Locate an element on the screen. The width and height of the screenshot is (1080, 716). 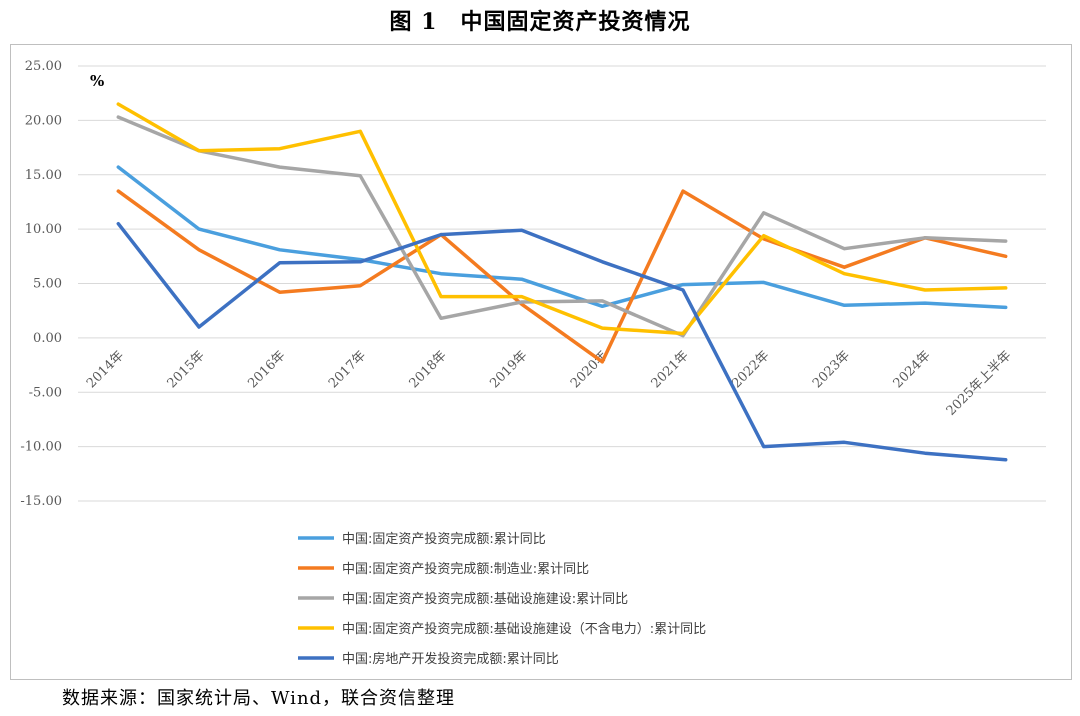
source-note: 数据来源：国家统计局、Wind，联合资信整理 is located at coordinates (259, 698).